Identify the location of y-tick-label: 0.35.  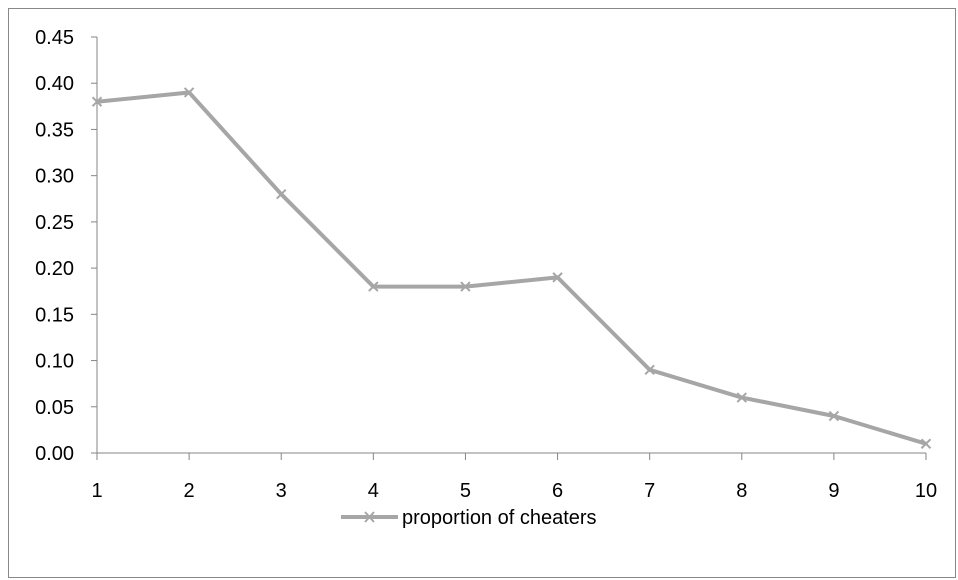
(54, 130).